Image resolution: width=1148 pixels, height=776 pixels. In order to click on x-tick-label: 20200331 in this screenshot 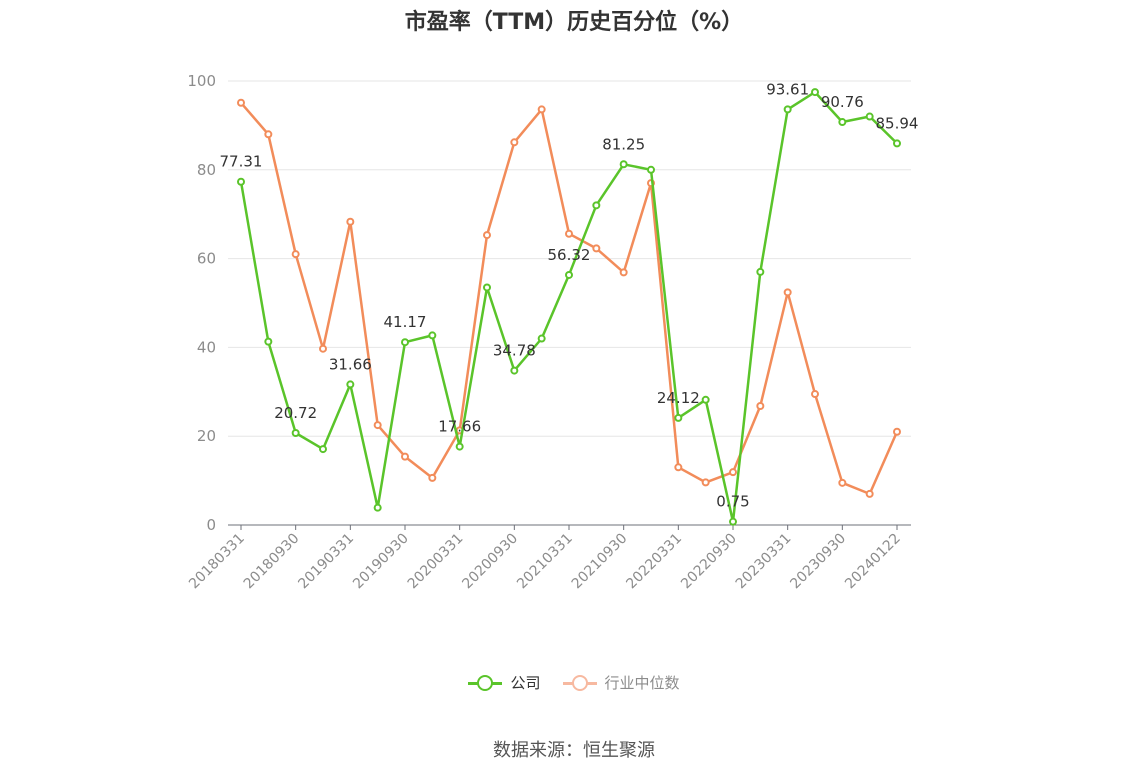, I will do `click(436, 562)`.